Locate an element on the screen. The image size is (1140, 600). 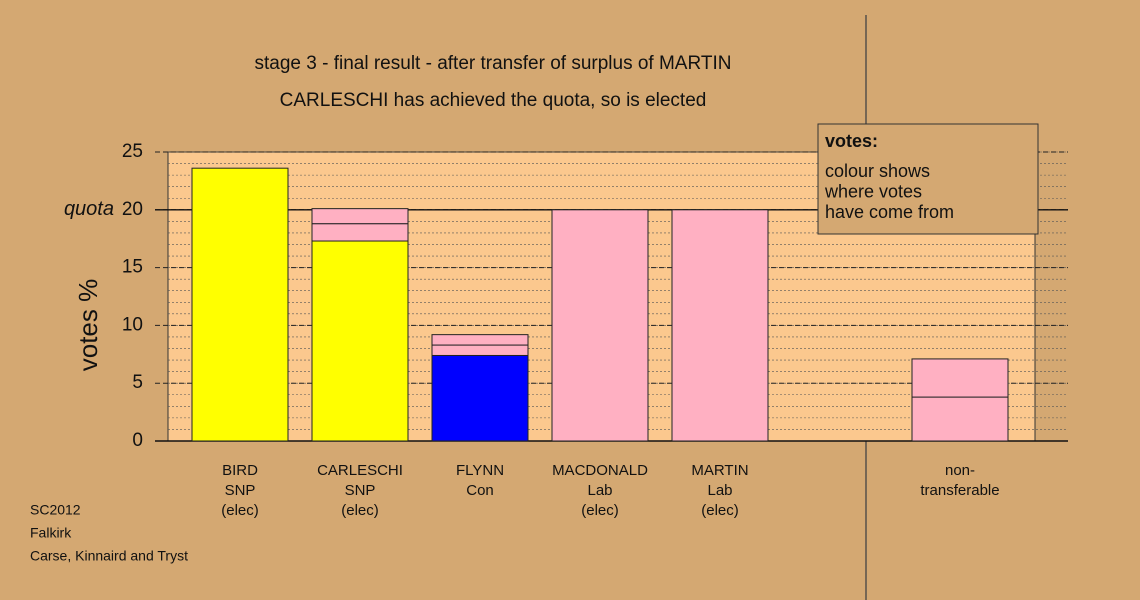
y-tick-label: 10 is located at coordinates (132, 324).